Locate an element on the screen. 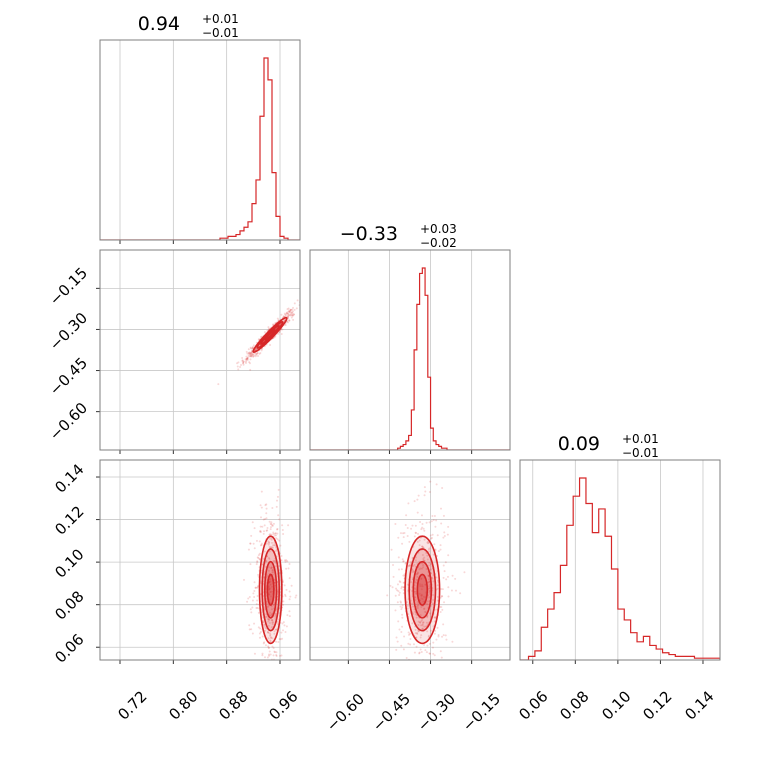 The image size is (760, 760). ytick-label: −0.15 is located at coordinates (68, 286).